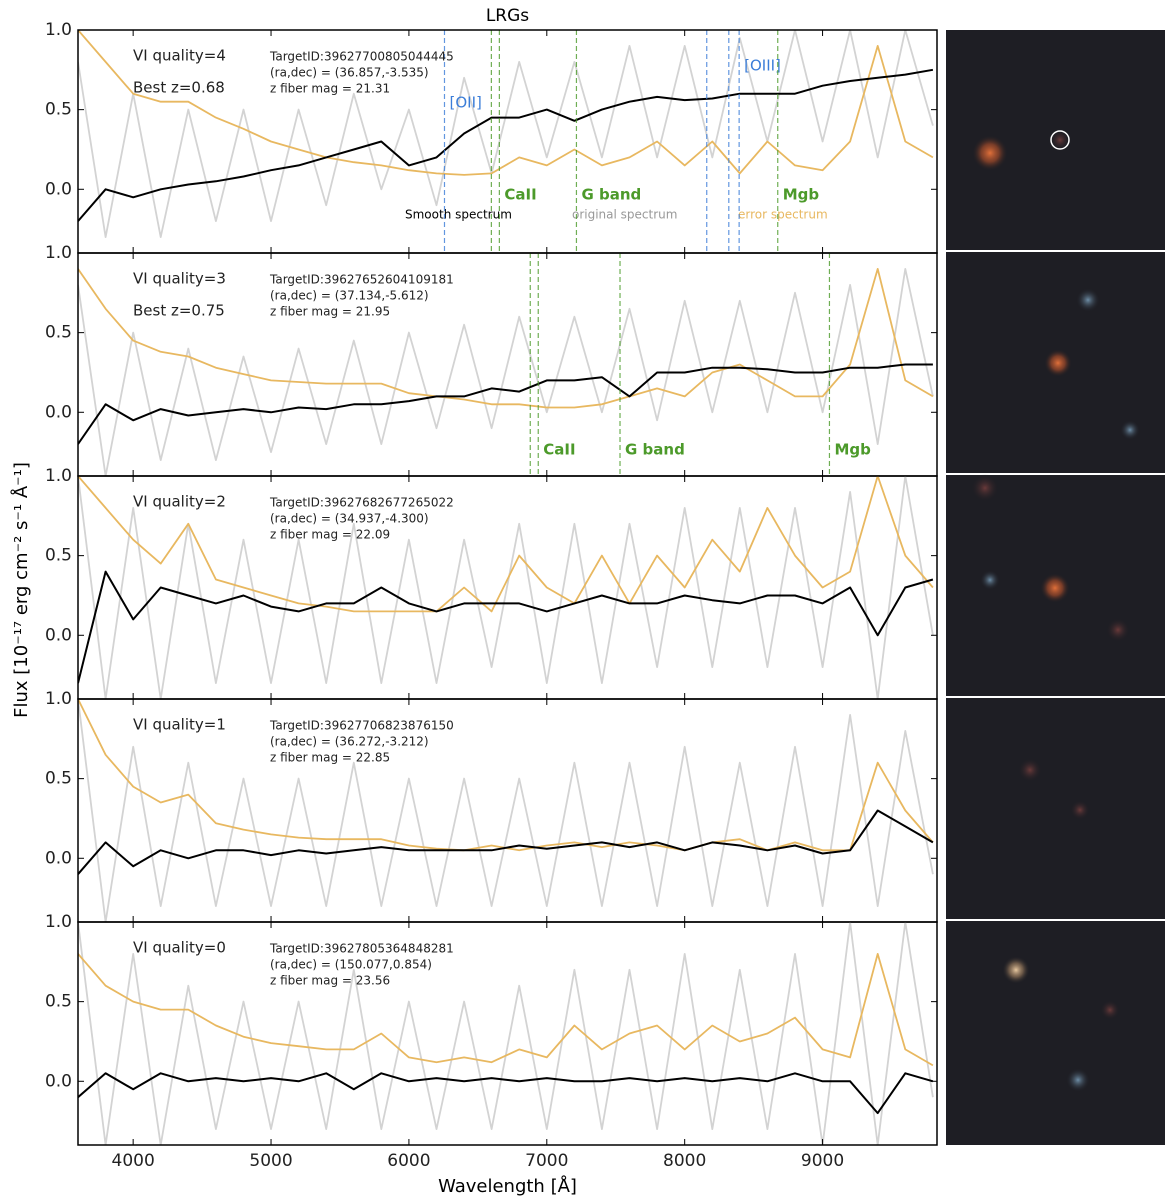 The image size is (1165, 1201). Describe the element at coordinates (684, 1161) in the screenshot. I see `x-tick-label: 8000` at that location.